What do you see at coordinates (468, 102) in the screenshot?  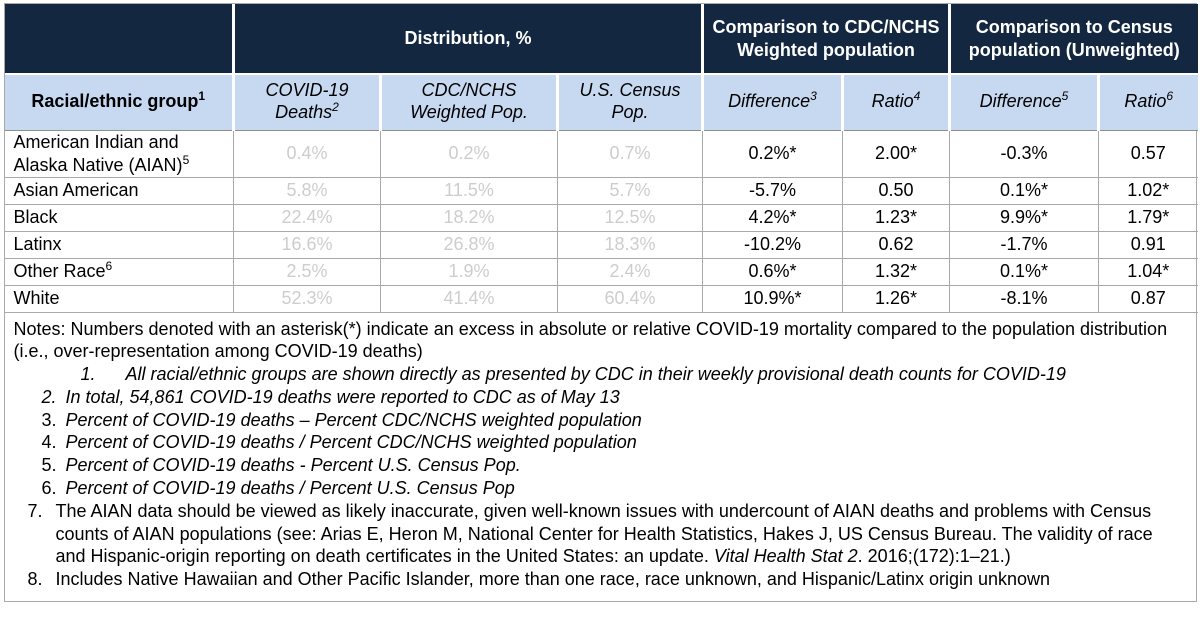 I see `col-header-cdc-weighted-pop: CDC/NCHS Weighted Pop.` at bounding box center [468, 102].